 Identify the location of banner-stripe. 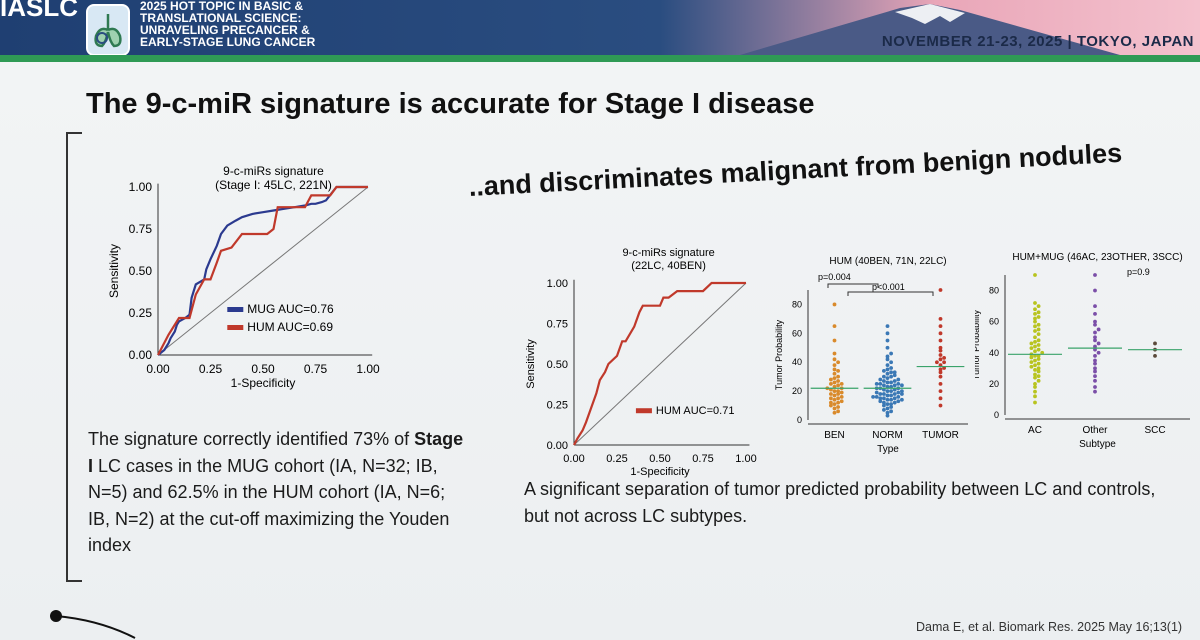
(600, 58).